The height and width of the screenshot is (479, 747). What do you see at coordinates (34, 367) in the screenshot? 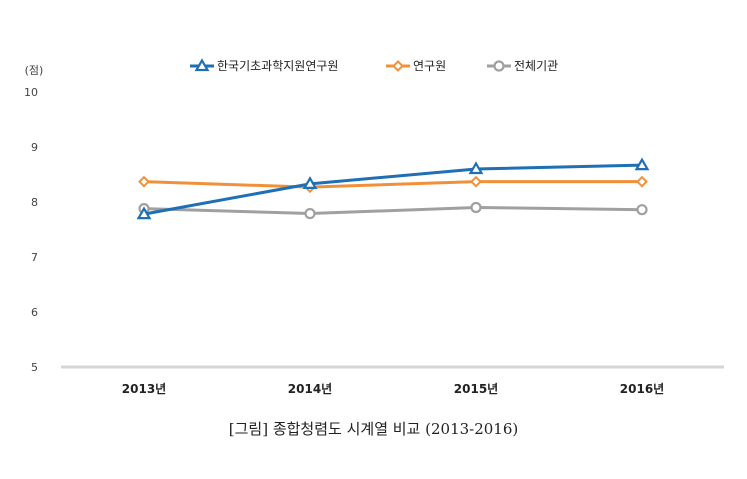
I see `y-tick-label: 5` at bounding box center [34, 367].